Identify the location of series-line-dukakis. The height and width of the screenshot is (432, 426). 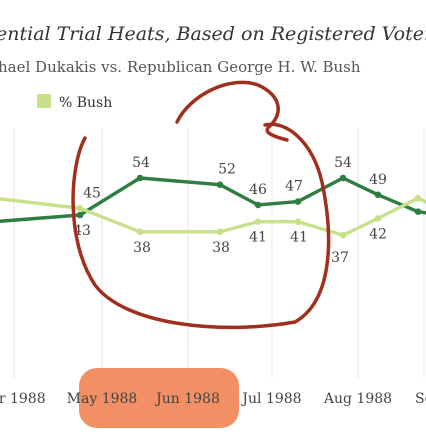
(213, 199).